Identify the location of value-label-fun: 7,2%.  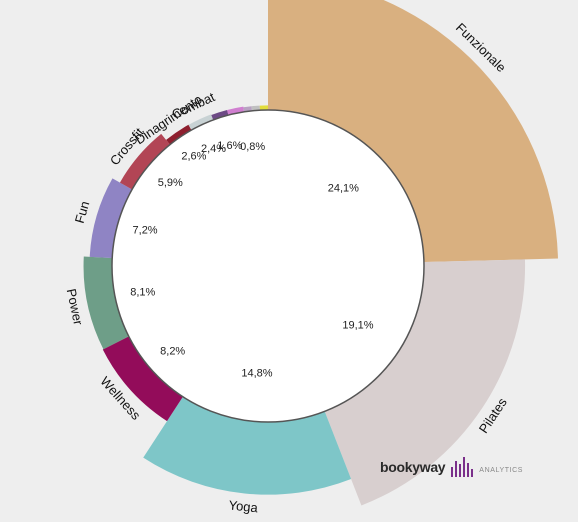
(145, 230).